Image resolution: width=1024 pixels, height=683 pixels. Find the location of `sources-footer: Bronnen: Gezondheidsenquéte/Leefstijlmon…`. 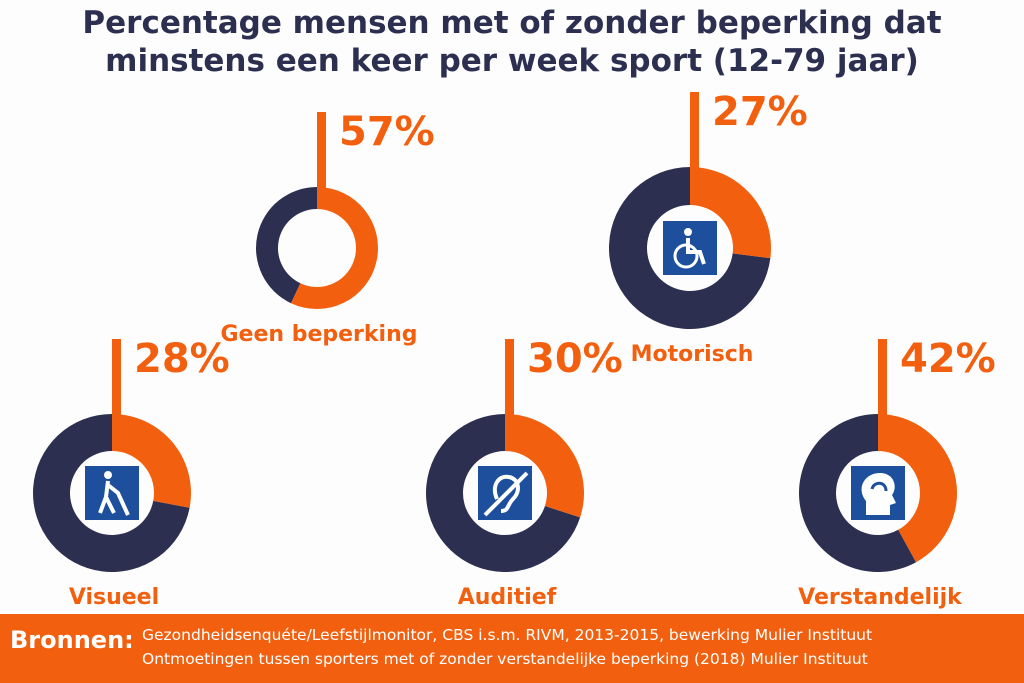

sources-footer: Bronnen: Gezondheidsenquéte/Leefstijlmon… is located at coordinates (512, 648).